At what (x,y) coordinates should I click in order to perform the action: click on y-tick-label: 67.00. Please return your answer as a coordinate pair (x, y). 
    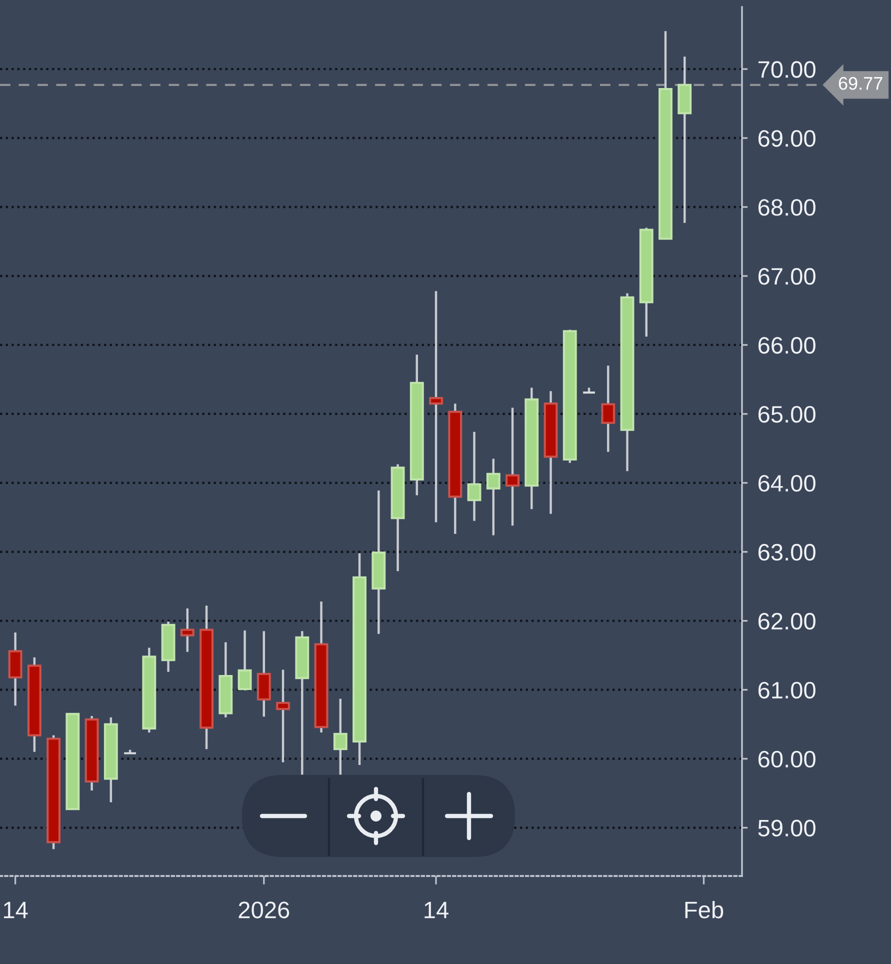
    Looking at the image, I should click on (787, 276).